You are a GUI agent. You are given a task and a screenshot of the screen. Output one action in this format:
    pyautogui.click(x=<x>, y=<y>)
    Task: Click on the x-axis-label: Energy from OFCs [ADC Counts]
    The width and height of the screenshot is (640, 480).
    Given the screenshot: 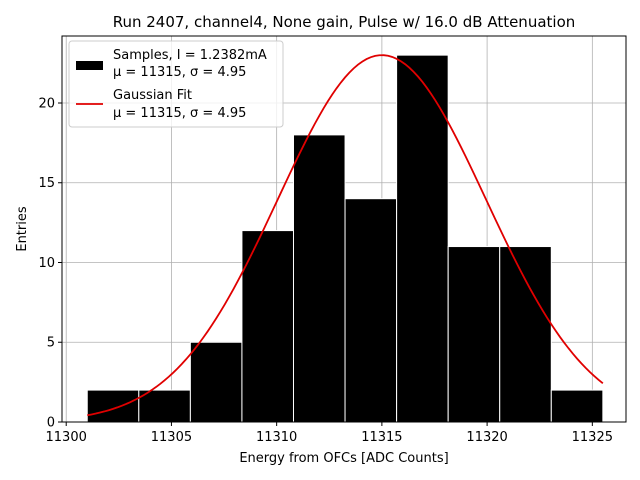 What is the action you would take?
    pyautogui.click(x=343, y=458)
    